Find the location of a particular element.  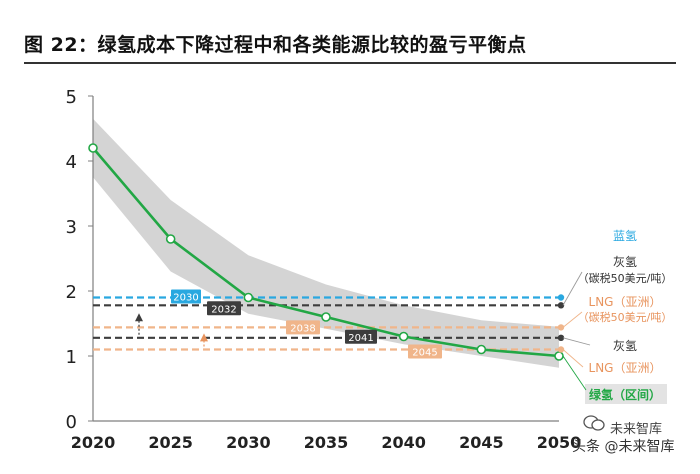

x-tick-label: 2040 is located at coordinates (403, 442).